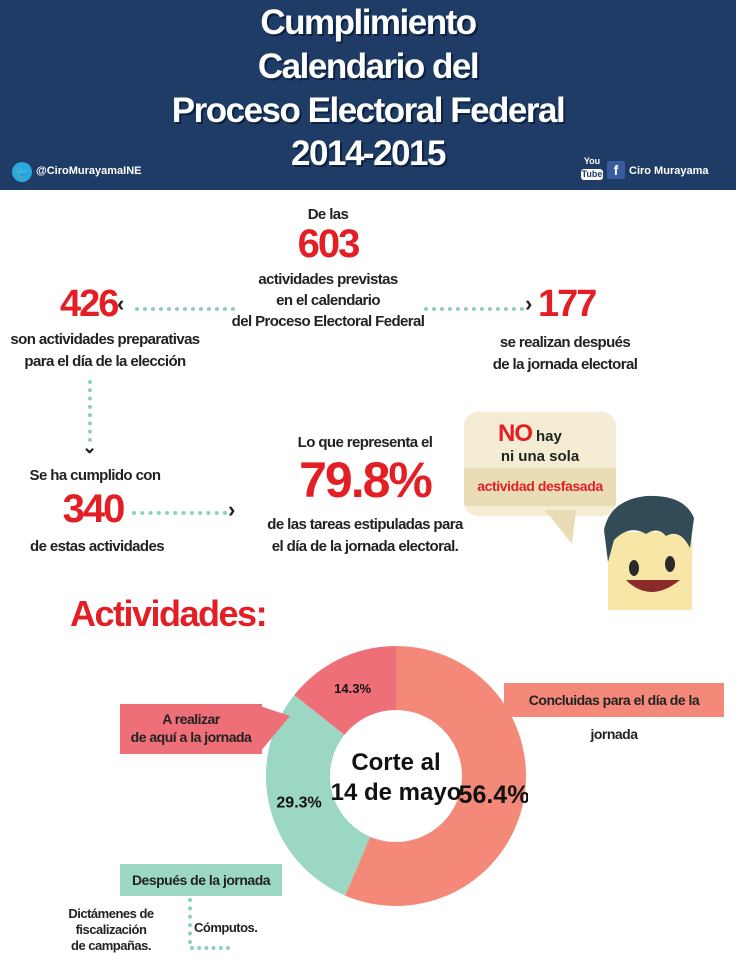 The height and width of the screenshot is (960, 736). Describe the element at coordinates (368, 110) in the screenshot. I see `title-line-3: Proceso Electoral Federal` at that location.